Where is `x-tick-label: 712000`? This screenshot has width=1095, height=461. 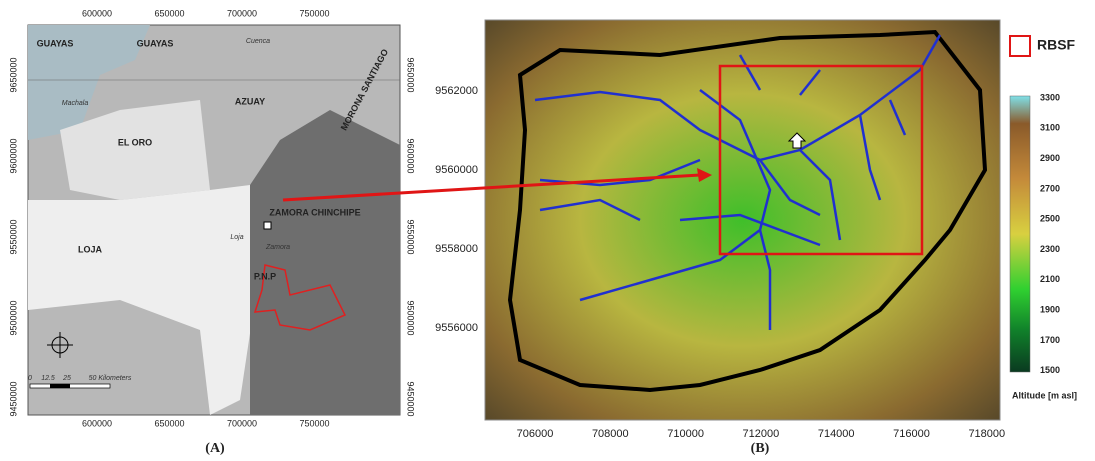
x-tick-label: 712000 is located at coordinates (761, 434).